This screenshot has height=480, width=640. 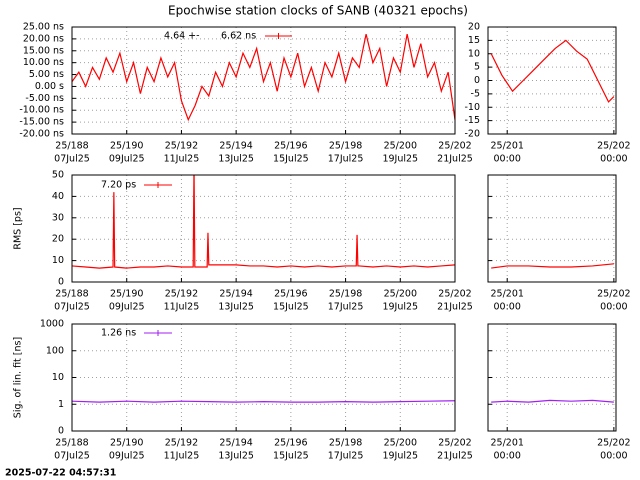 What do you see at coordinates (43, 27) in the screenshot?
I see `y-tick-label: 25.00 ns` at bounding box center [43, 27].